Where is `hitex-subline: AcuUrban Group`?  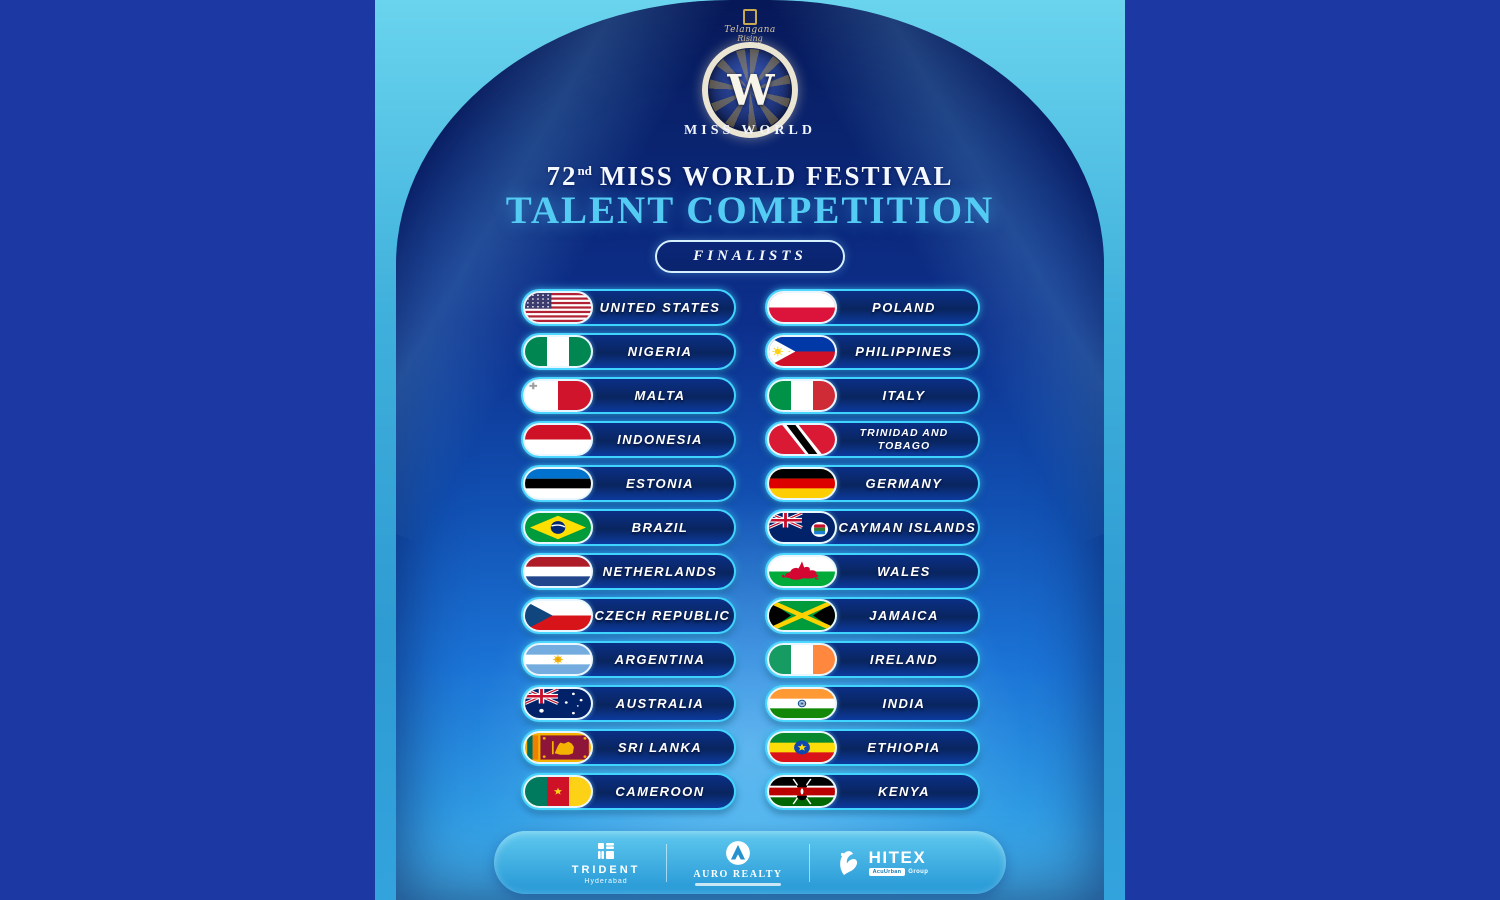 hitex-subline: AcuUrban Group is located at coordinates (898, 872).